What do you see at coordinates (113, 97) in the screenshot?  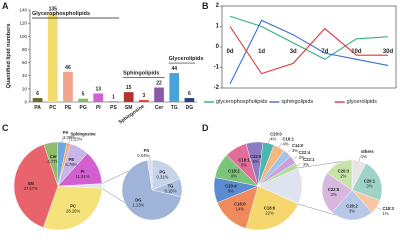 I see `value-label: 1` at bounding box center [113, 97].